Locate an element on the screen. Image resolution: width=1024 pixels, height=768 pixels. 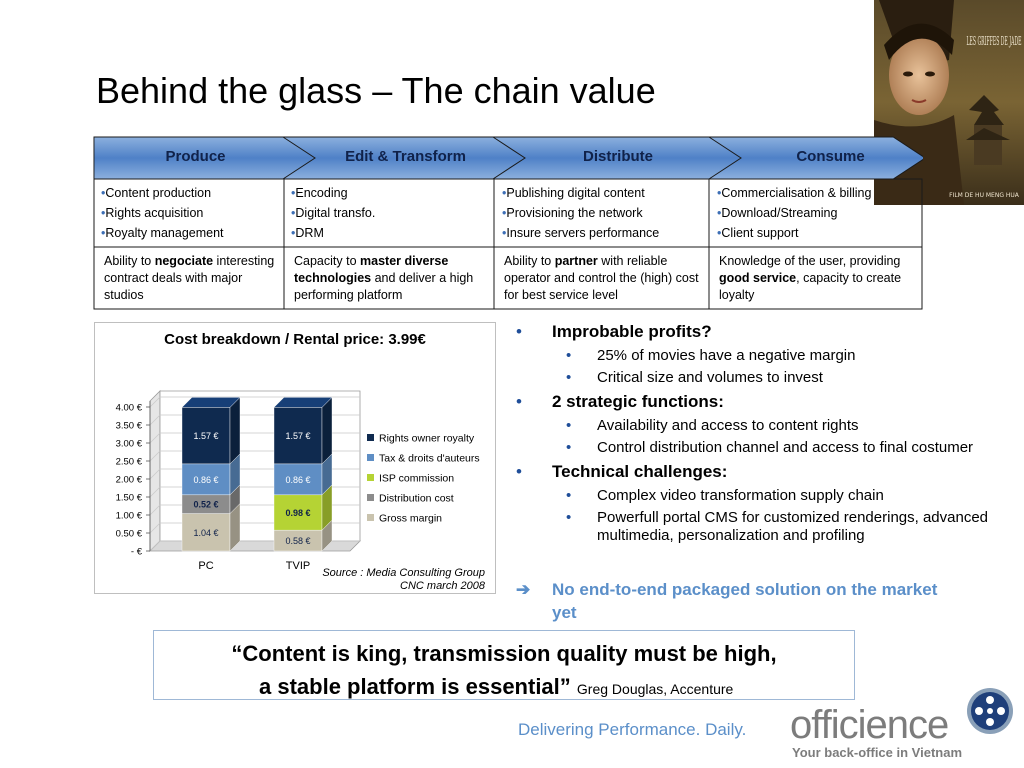
list-item: •Provisioning the network is located at coordinates (572, 213).